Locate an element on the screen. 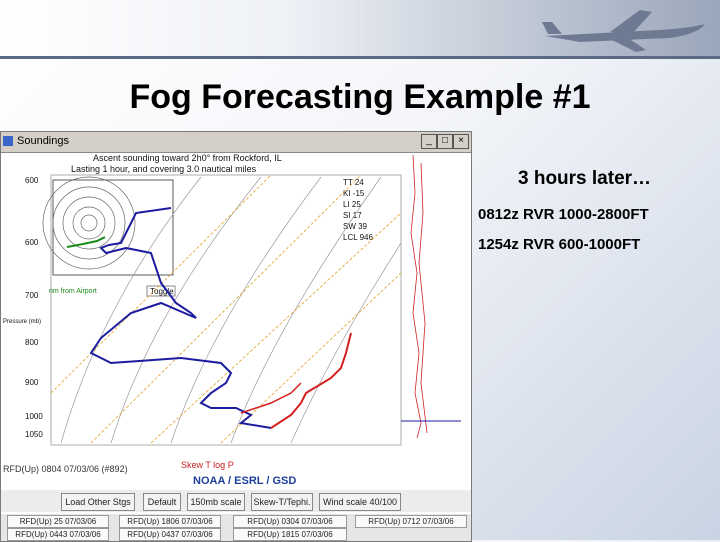  stability-index: SW 39 is located at coordinates (355, 226).